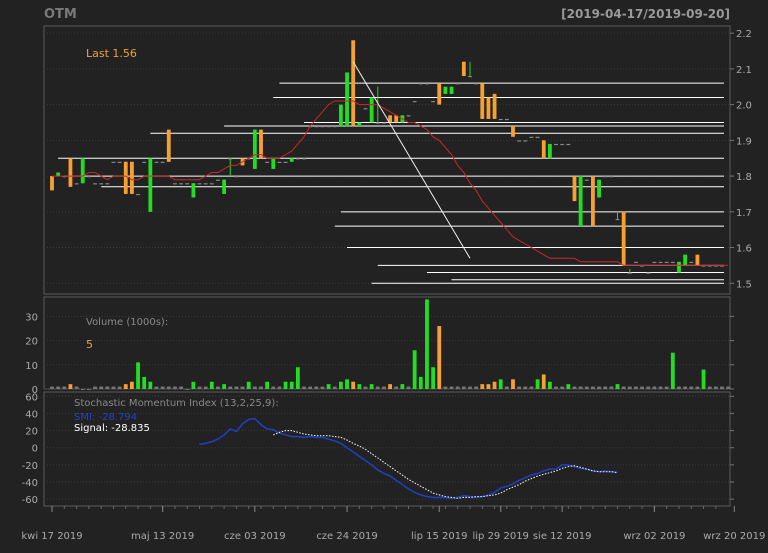 This screenshot has width=768, height=553. What do you see at coordinates (744, 141) in the screenshot?
I see `price-axis-tick-label: 1.9` at bounding box center [744, 141].